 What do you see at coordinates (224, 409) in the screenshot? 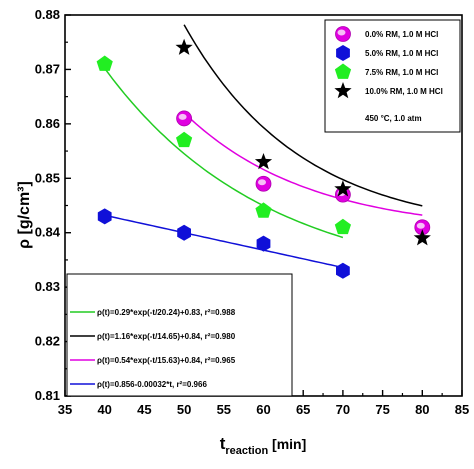
I see `x-tick-label: 55` at bounding box center [224, 409].